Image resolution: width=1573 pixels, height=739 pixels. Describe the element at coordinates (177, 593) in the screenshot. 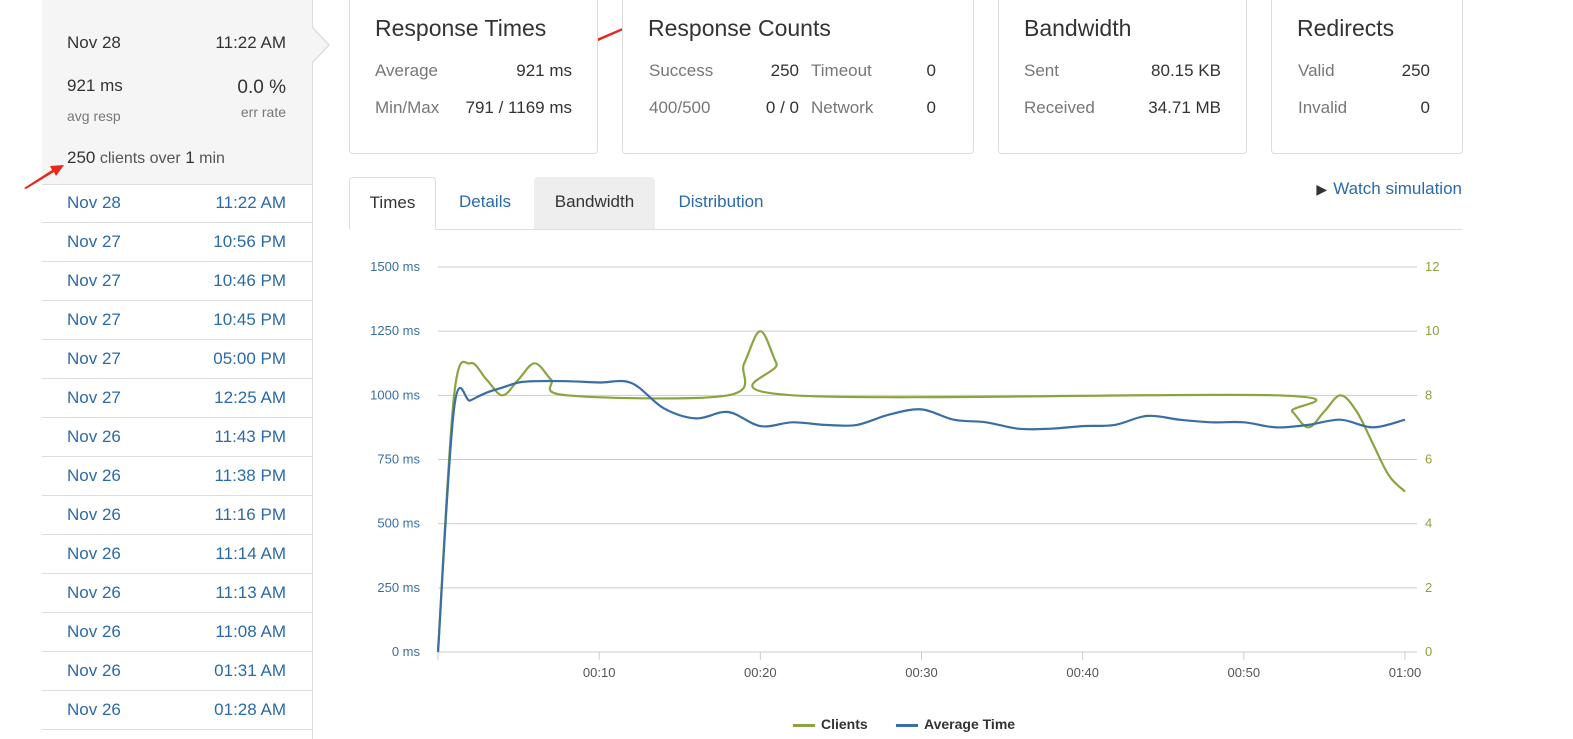

I see `run-list-item: Nov 26 11:13 AM` at that location.